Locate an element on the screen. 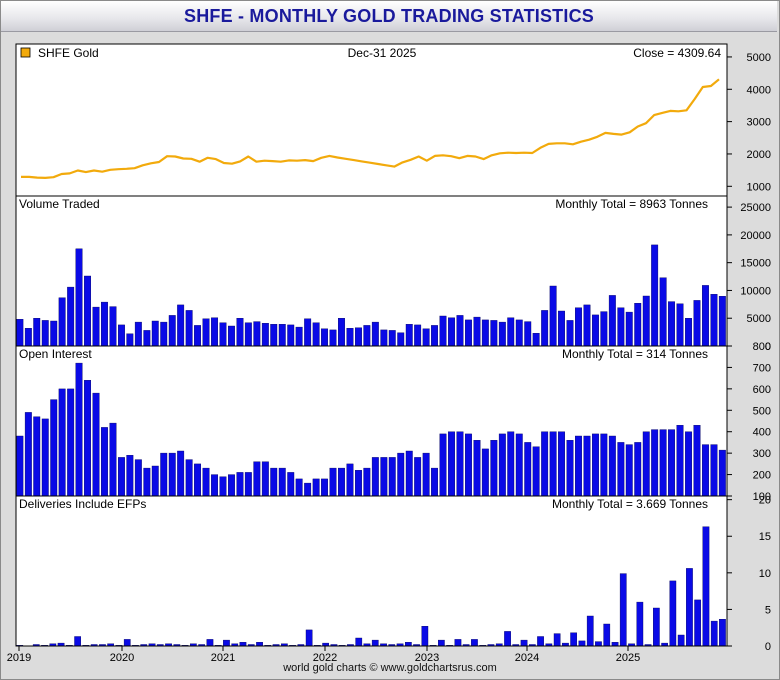  y-tick-label: 700 is located at coordinates (762, 368).